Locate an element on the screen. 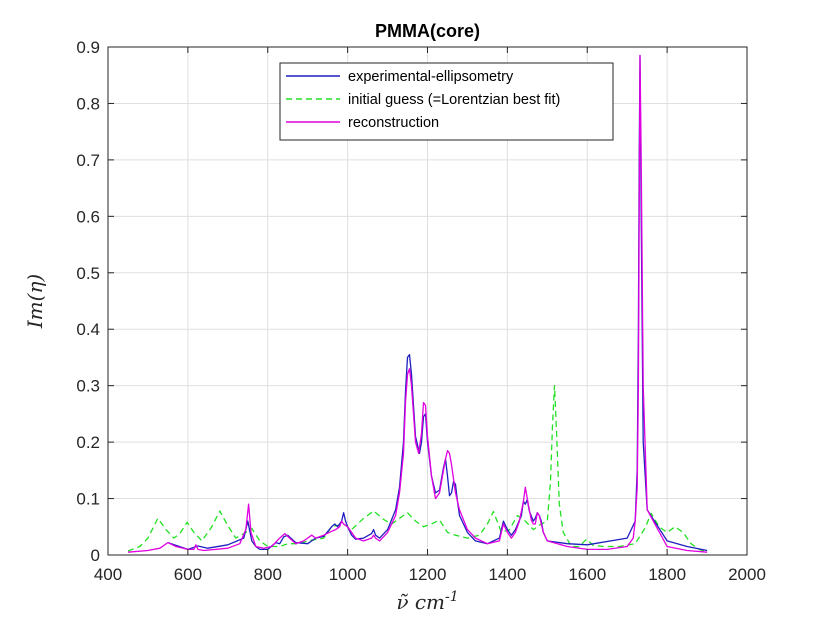 This screenshot has height=623, width=830. y-tick-label: 0.8 is located at coordinates (88, 103).